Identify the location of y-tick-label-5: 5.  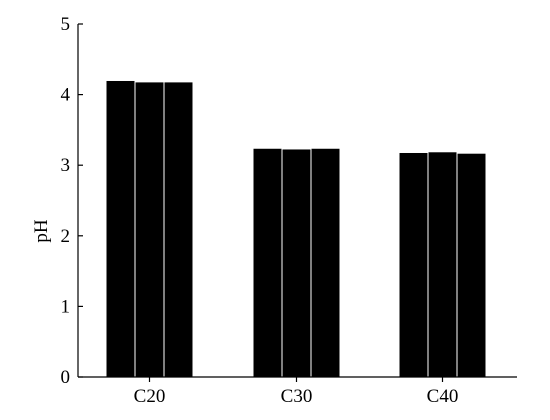
(66, 24).